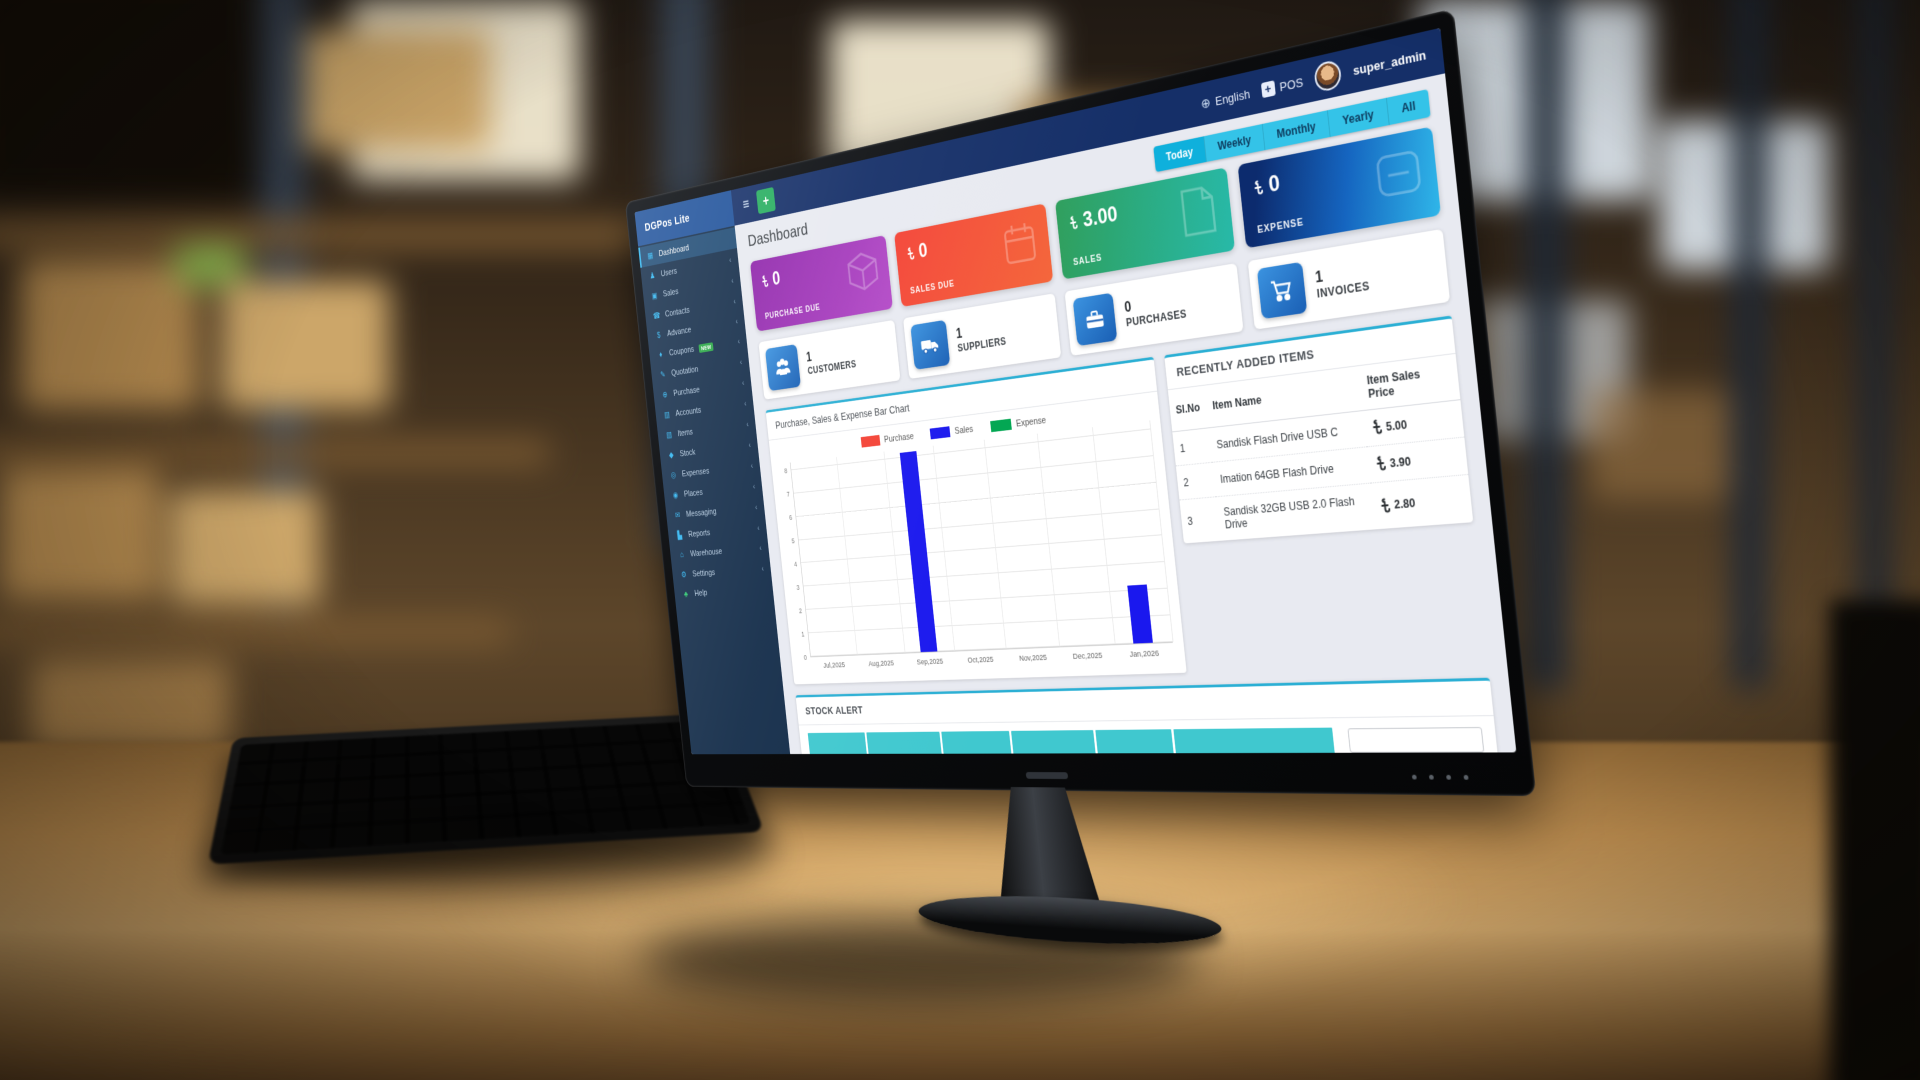  Describe the element at coordinates (792, 312) in the screenshot. I see `purchase-due-label: PURCHASE DUE` at that location.